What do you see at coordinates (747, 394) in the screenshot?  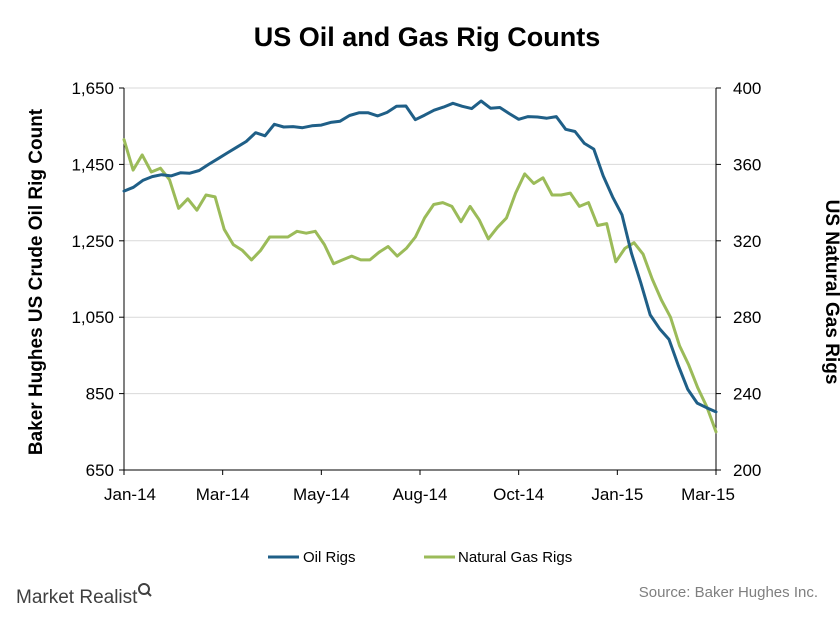 I see `right-tick-label: 240` at bounding box center [747, 394].